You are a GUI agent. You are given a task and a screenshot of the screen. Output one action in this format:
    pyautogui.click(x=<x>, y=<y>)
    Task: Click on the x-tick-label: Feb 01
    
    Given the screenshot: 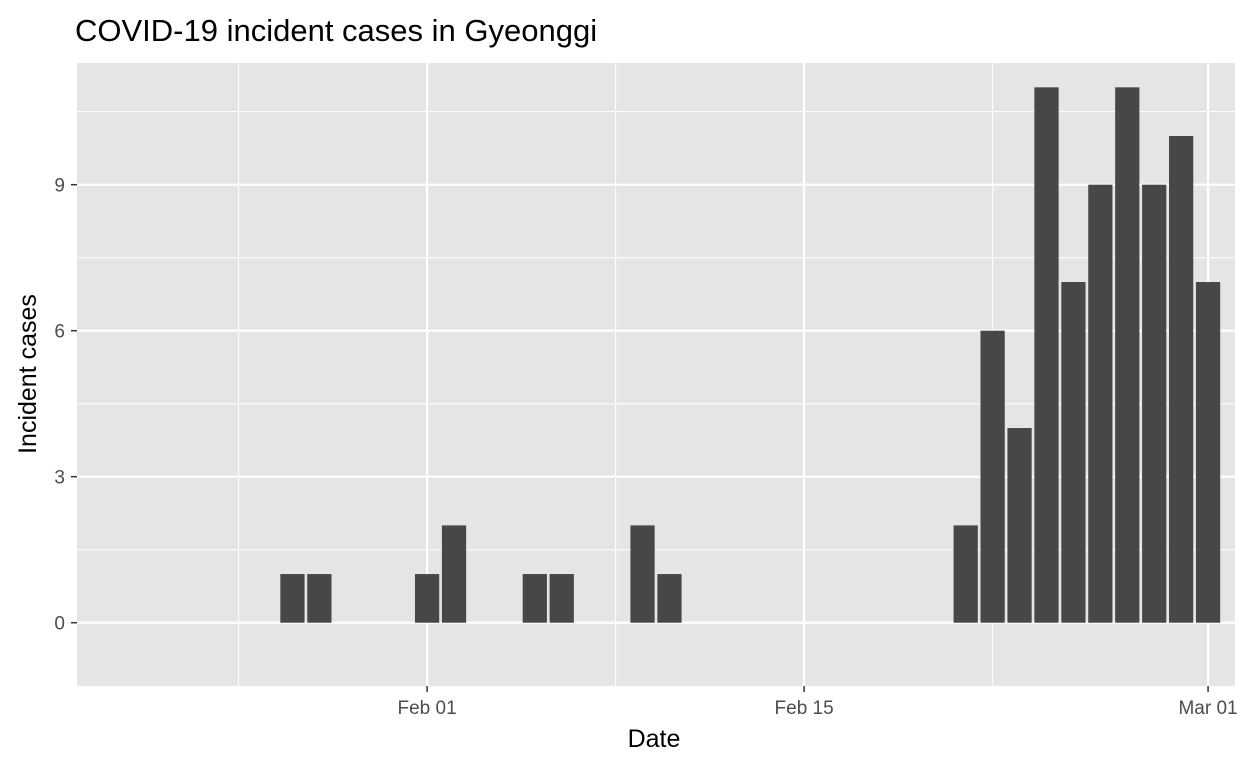 What is the action you would take?
    pyautogui.click(x=427, y=708)
    